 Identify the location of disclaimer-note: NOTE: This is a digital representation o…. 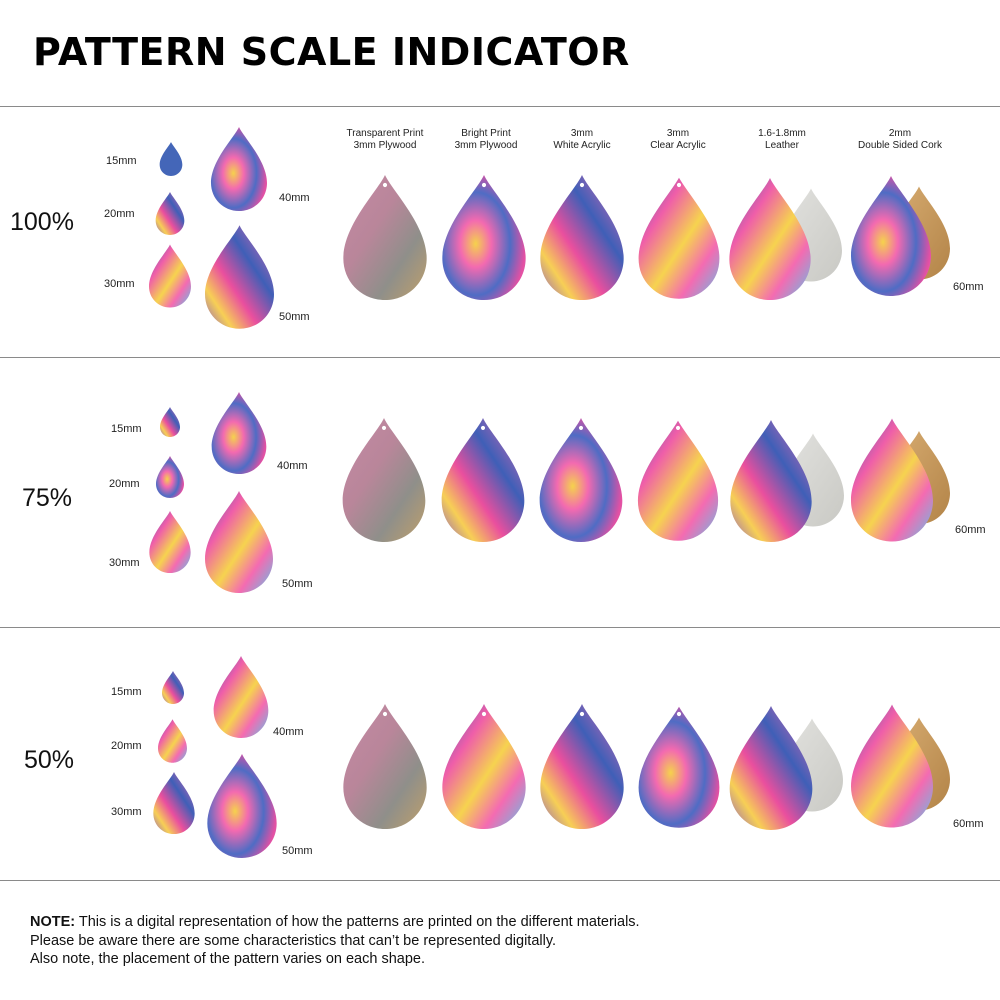
(335, 941).